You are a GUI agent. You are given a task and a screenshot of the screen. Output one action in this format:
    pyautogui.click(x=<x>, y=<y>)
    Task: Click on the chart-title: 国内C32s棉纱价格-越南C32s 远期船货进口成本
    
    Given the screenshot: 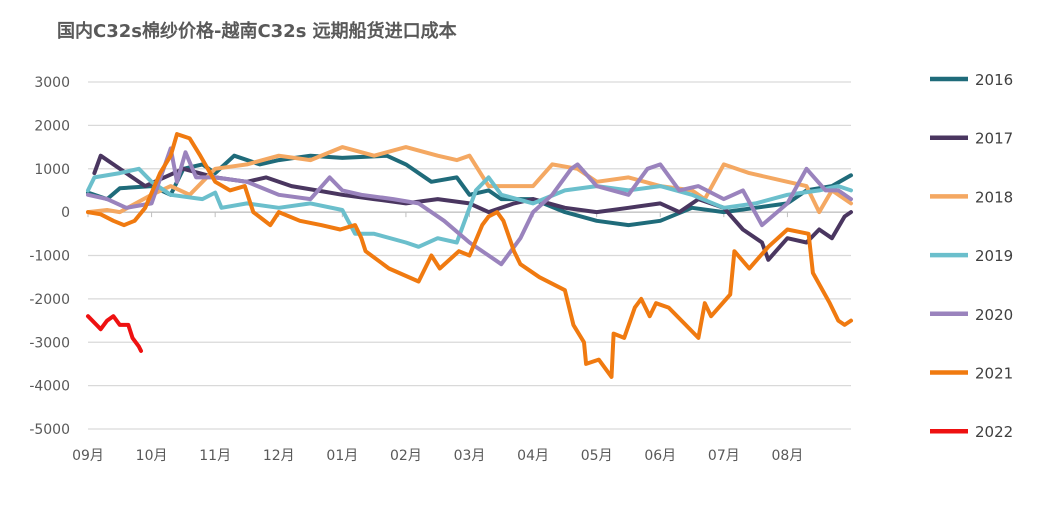 What is the action you would take?
    pyautogui.click(x=257, y=31)
    